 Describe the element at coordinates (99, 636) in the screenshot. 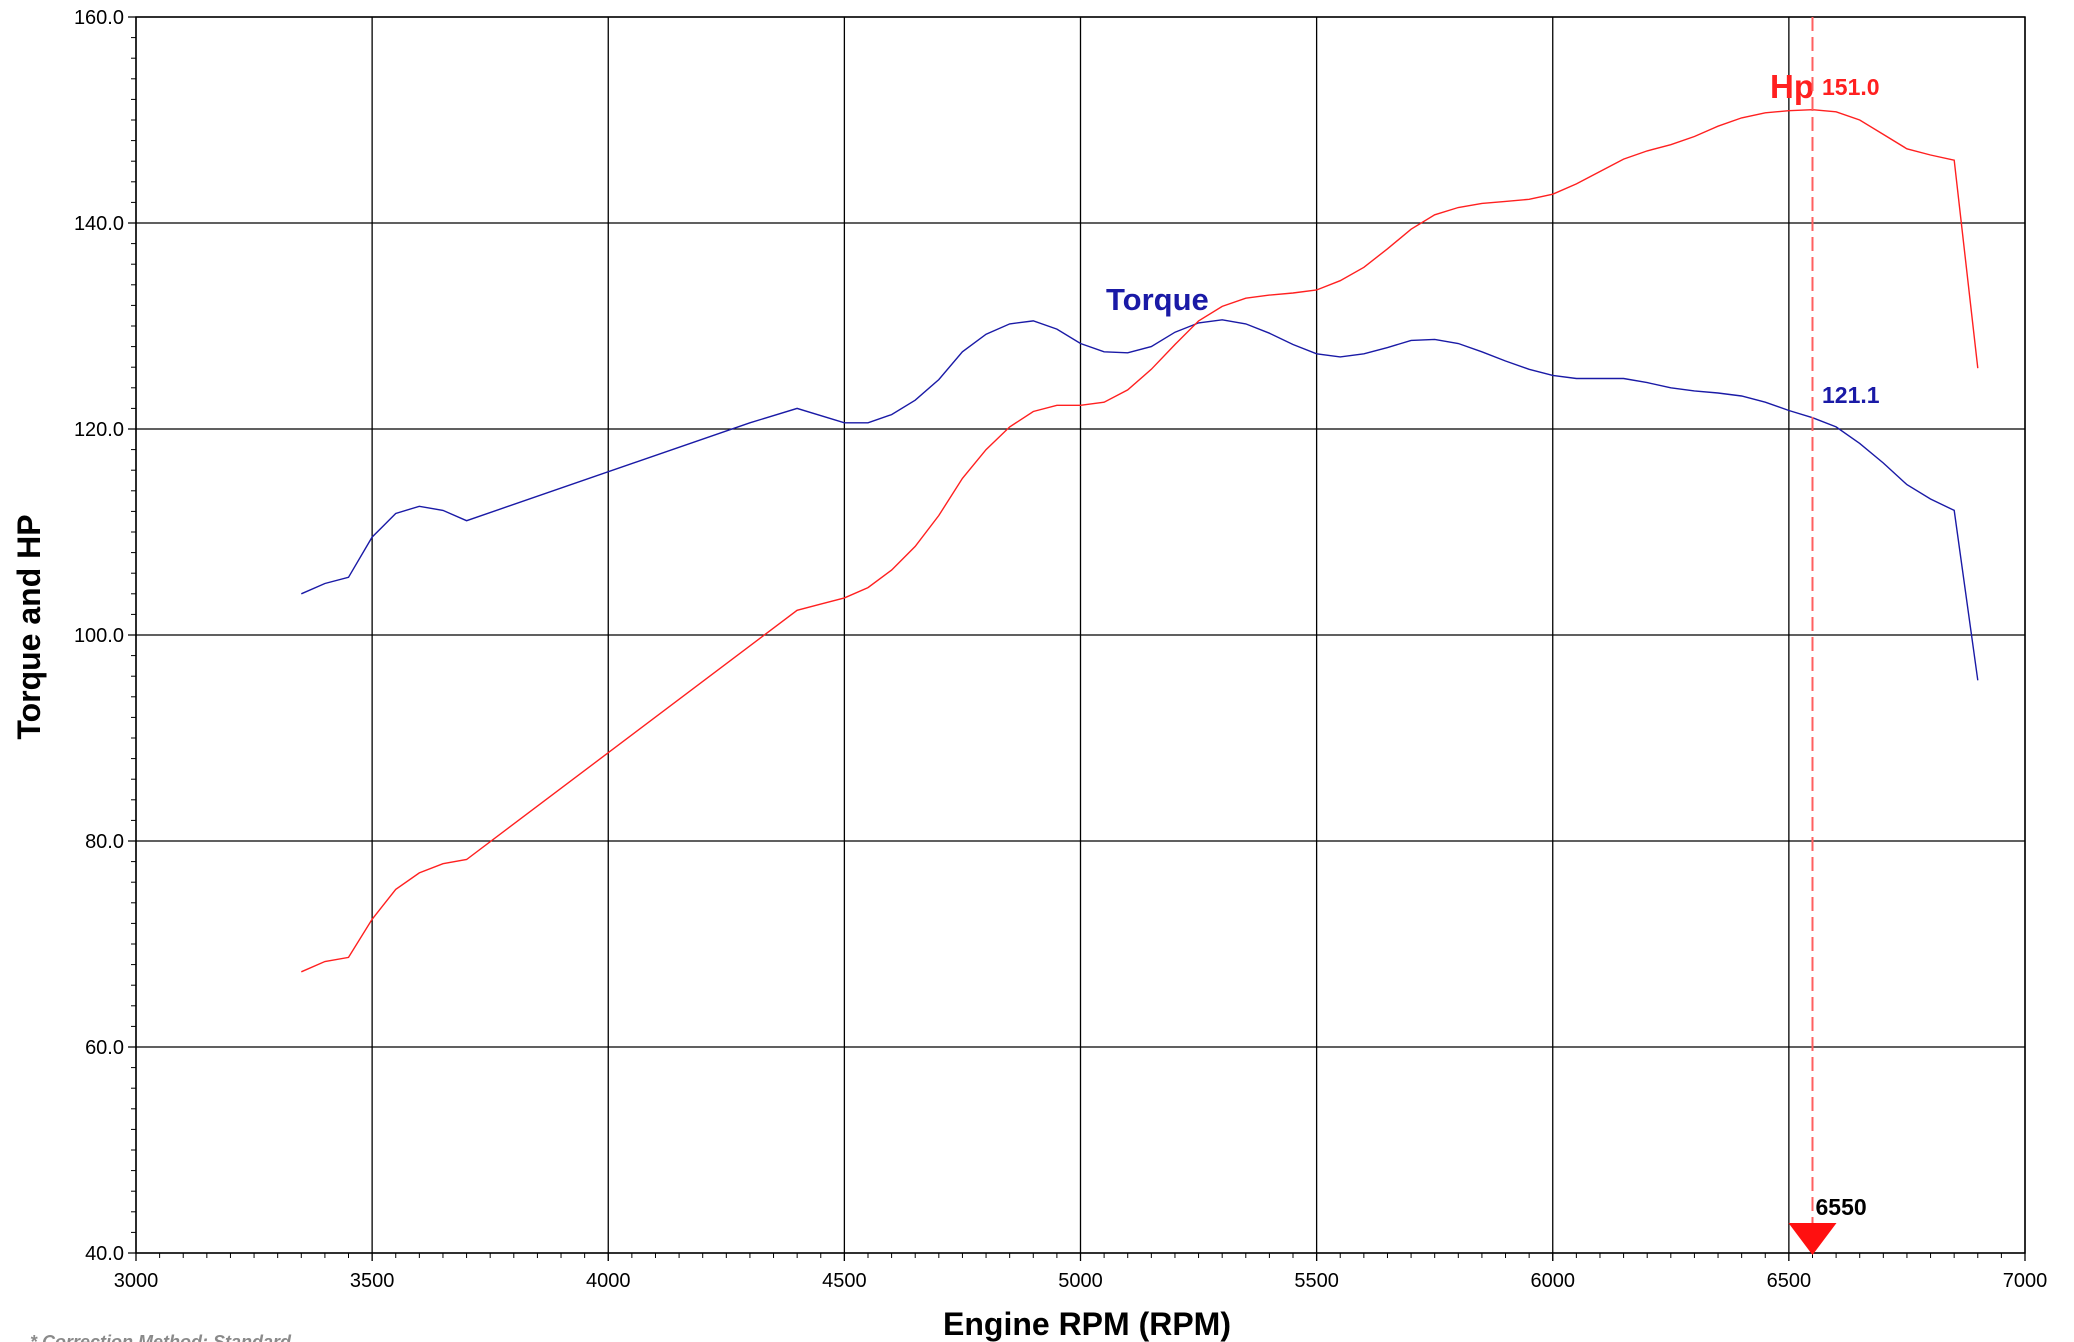

I see `y-tick-label: 100.0` at that location.